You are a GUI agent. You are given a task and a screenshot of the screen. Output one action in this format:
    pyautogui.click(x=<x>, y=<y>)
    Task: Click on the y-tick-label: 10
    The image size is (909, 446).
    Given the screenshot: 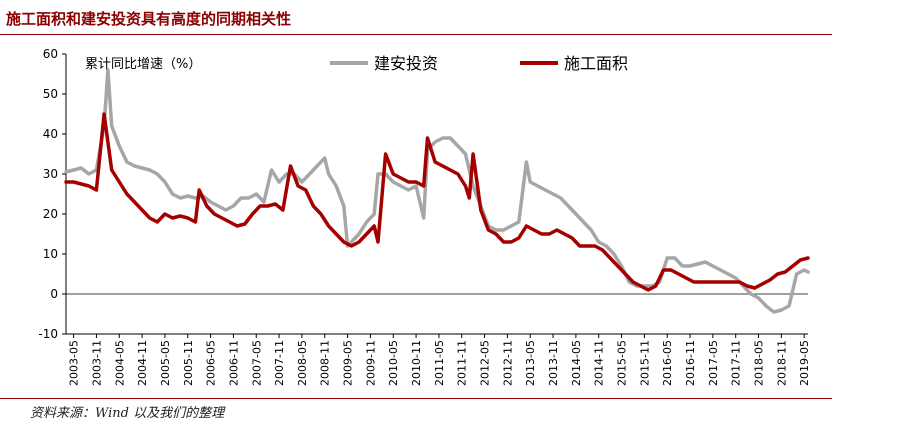 What is the action you would take?
    pyautogui.click(x=50, y=254)
    